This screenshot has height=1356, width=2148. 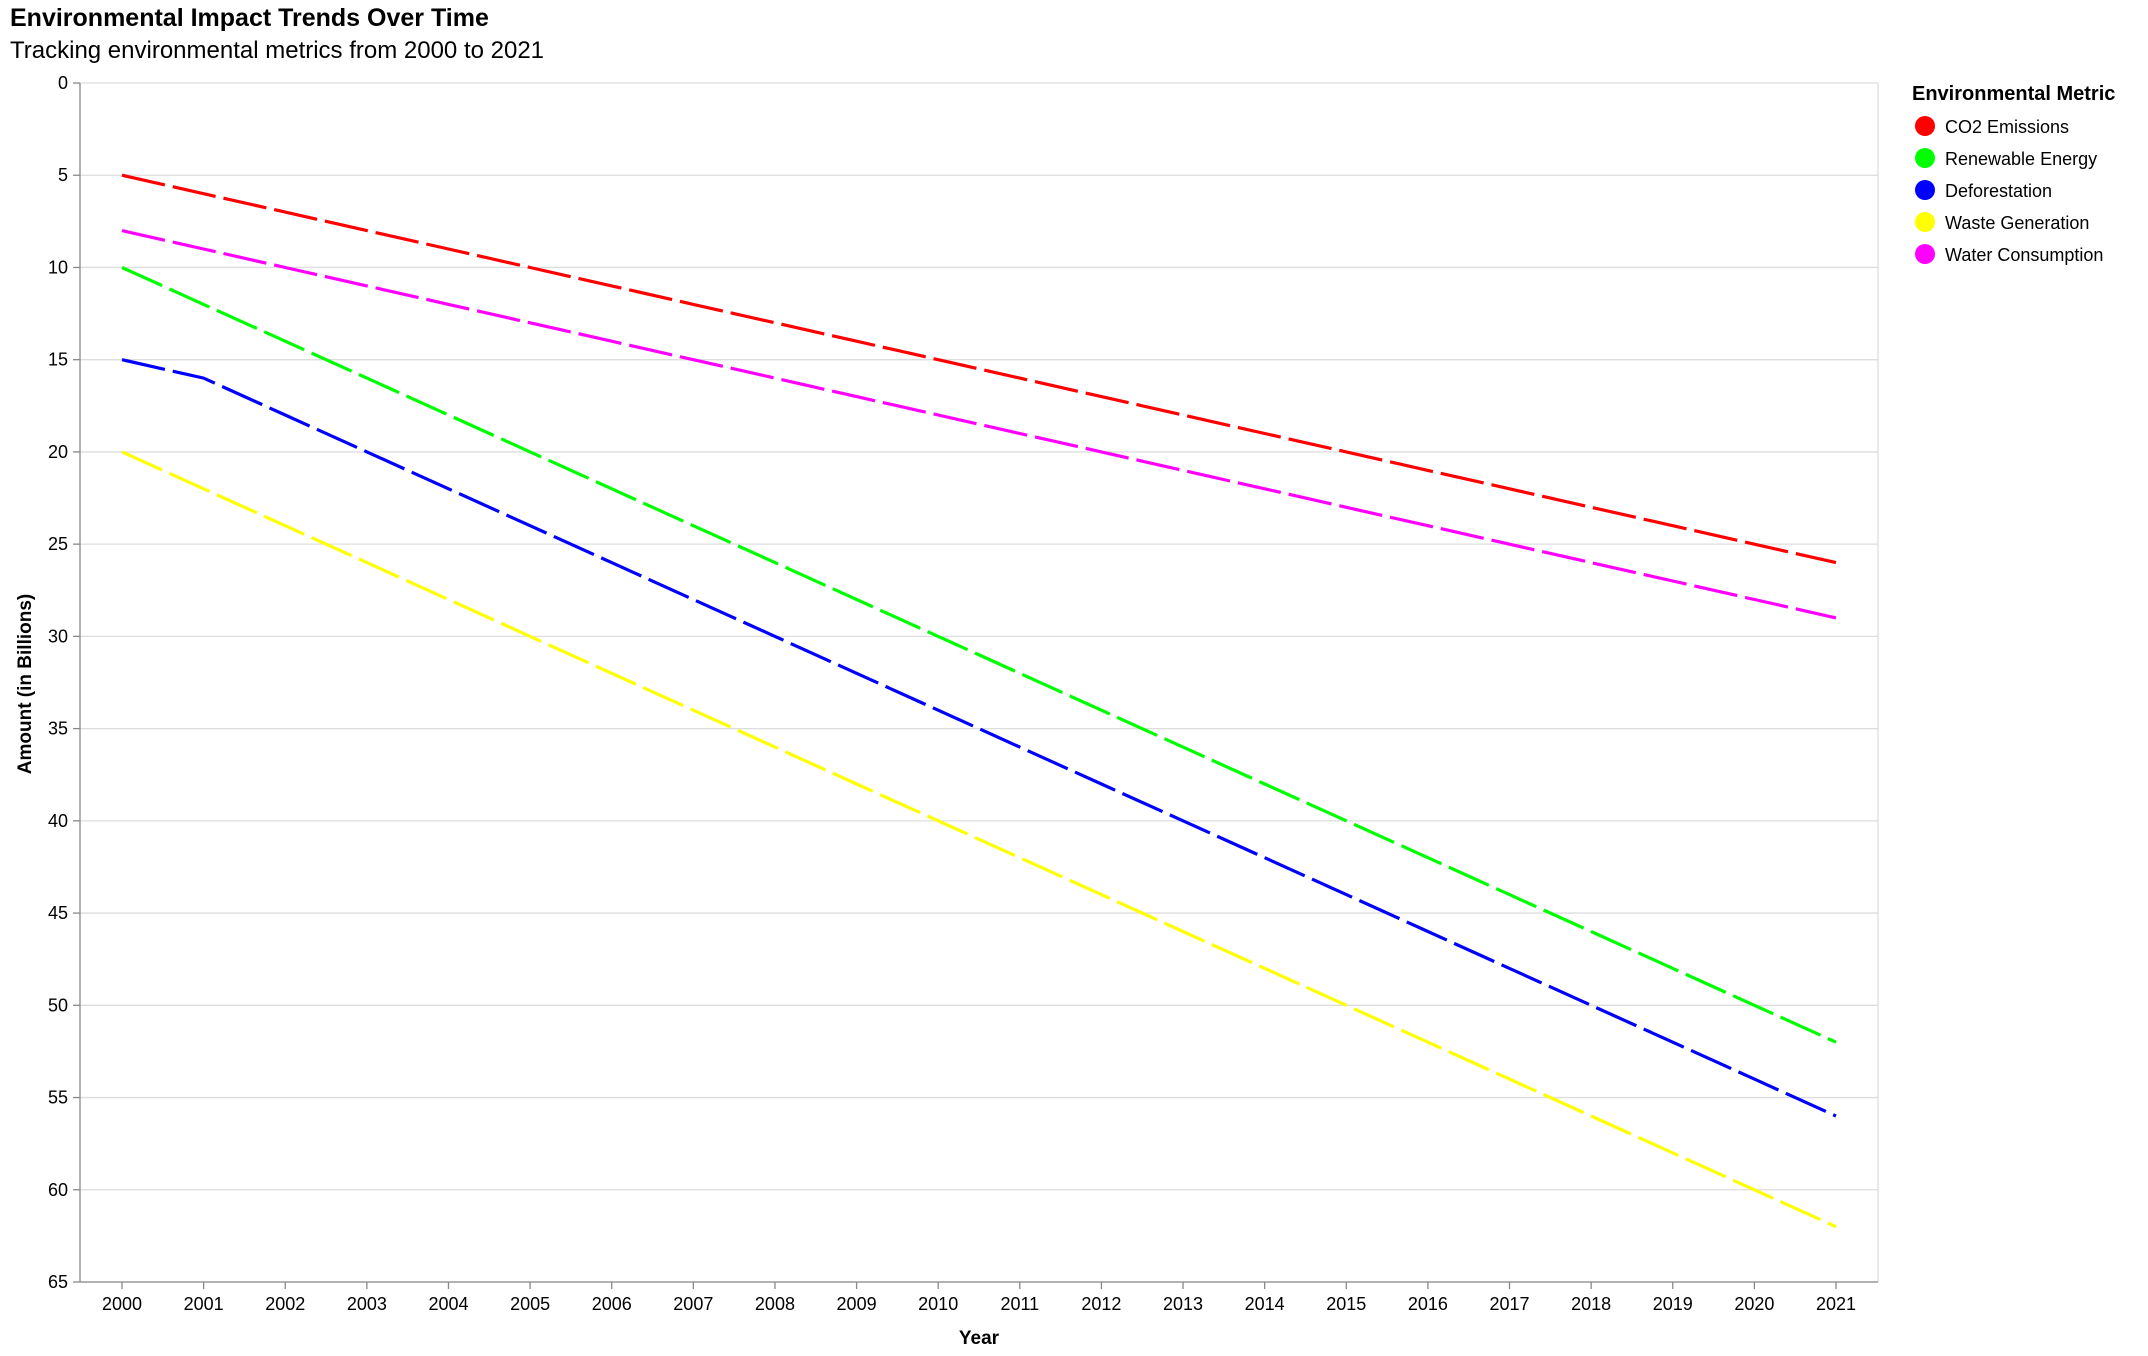 What do you see at coordinates (249, 18) in the screenshot?
I see `chart-title: Environmental Impact Trends Over Time` at bounding box center [249, 18].